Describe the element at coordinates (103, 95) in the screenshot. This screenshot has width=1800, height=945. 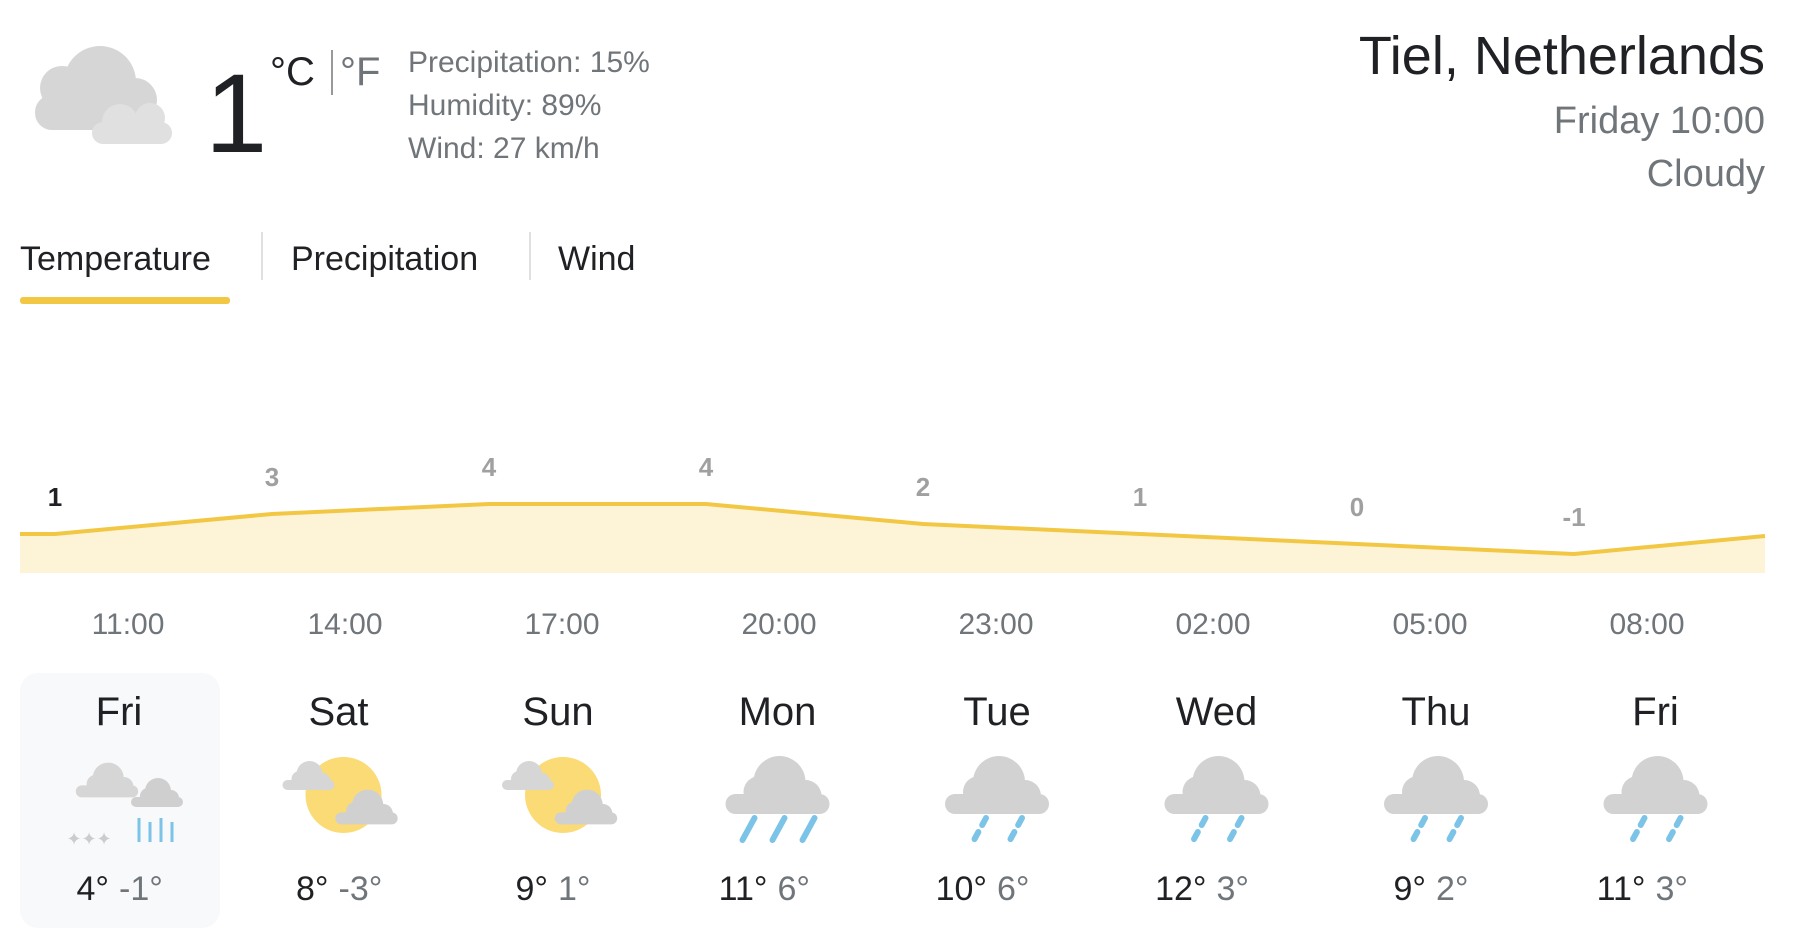
I see `current-icon` at that location.